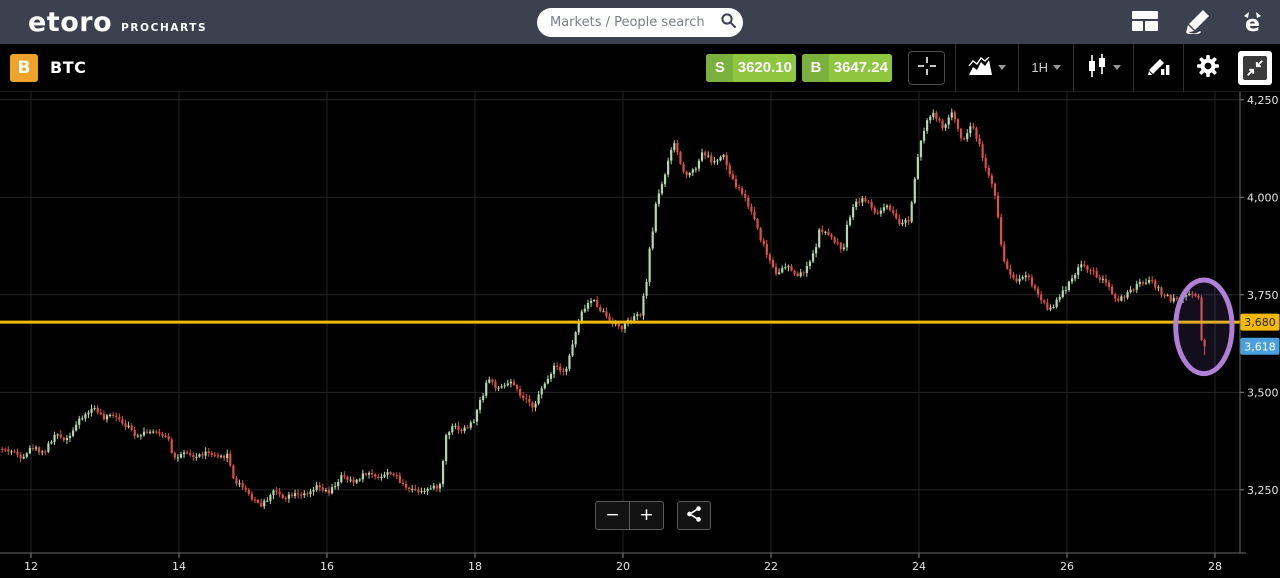 This screenshot has width=1280, height=578. Describe the element at coordinates (164, 27) in the screenshot. I see `procharts-label: PROCHARTS` at that location.